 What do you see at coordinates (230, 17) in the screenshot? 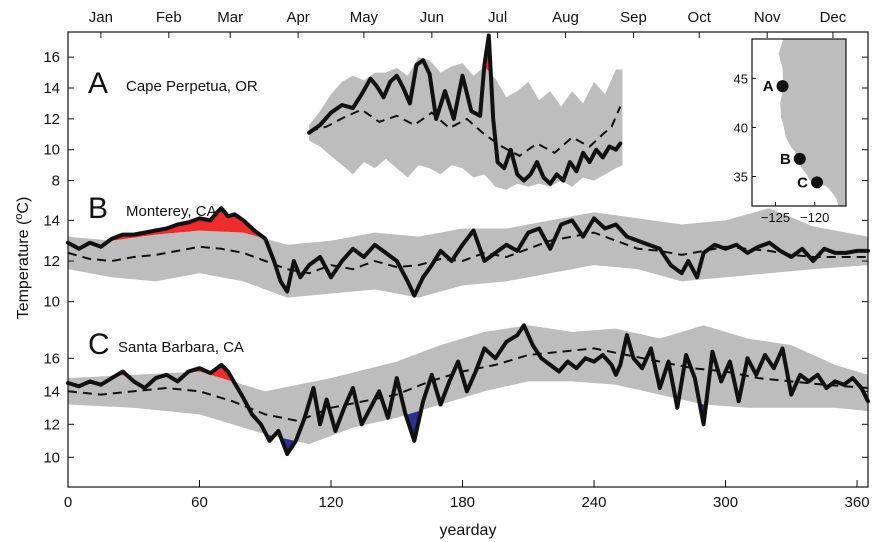
I see `month-label-mar: Mar` at bounding box center [230, 17].